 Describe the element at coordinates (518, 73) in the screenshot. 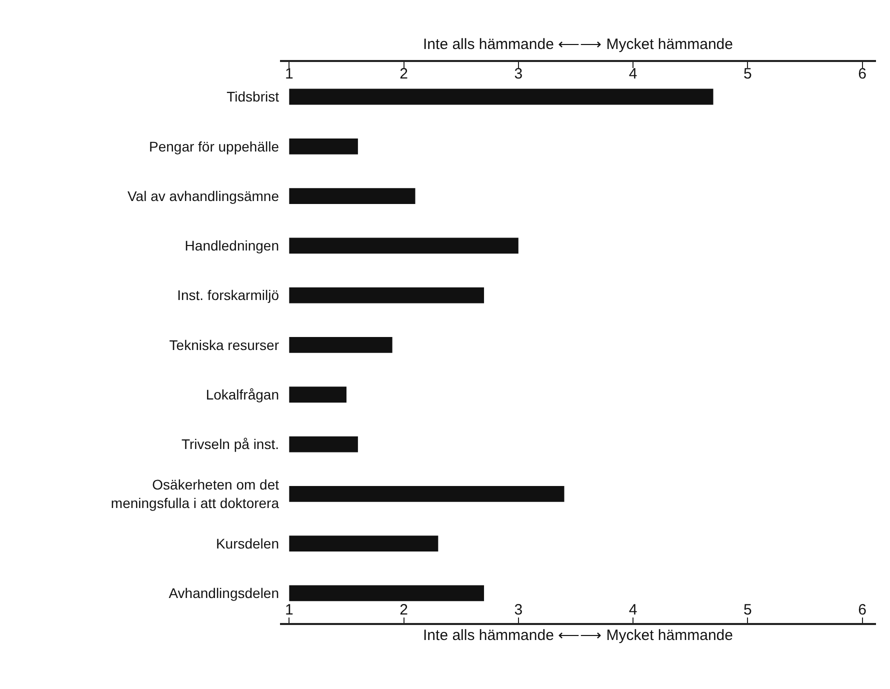

I see `x2-tick-label: 3` at that location.